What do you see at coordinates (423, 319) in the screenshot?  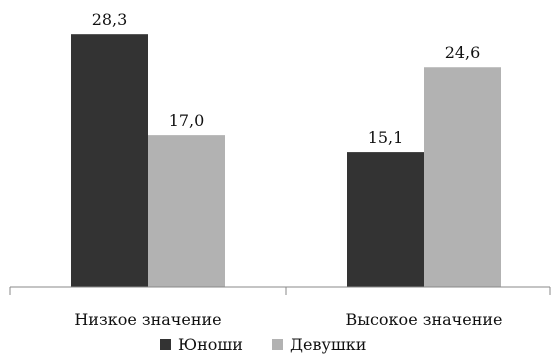 I see `category-label-1: Высокое значение` at bounding box center [423, 319].